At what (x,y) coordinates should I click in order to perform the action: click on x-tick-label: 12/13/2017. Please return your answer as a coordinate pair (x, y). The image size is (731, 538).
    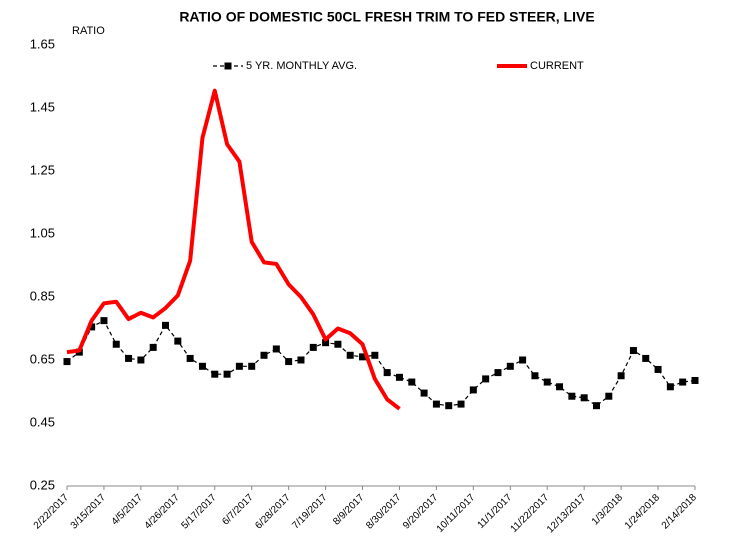
    Looking at the image, I should click on (566, 513).